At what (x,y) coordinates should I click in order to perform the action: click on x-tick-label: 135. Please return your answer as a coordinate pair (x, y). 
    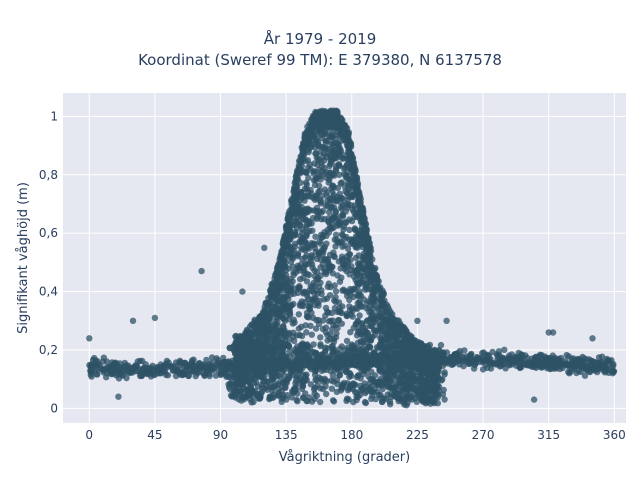
    Looking at the image, I should click on (286, 435).